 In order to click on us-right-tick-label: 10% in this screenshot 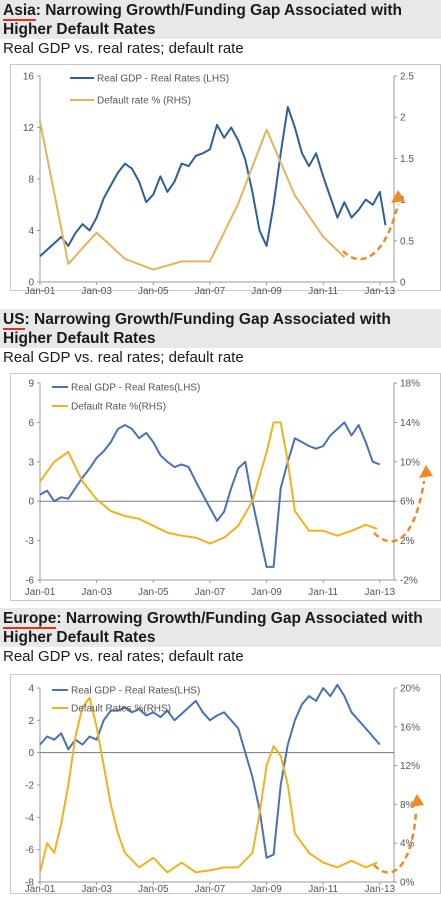, I will do `click(410, 462)`.